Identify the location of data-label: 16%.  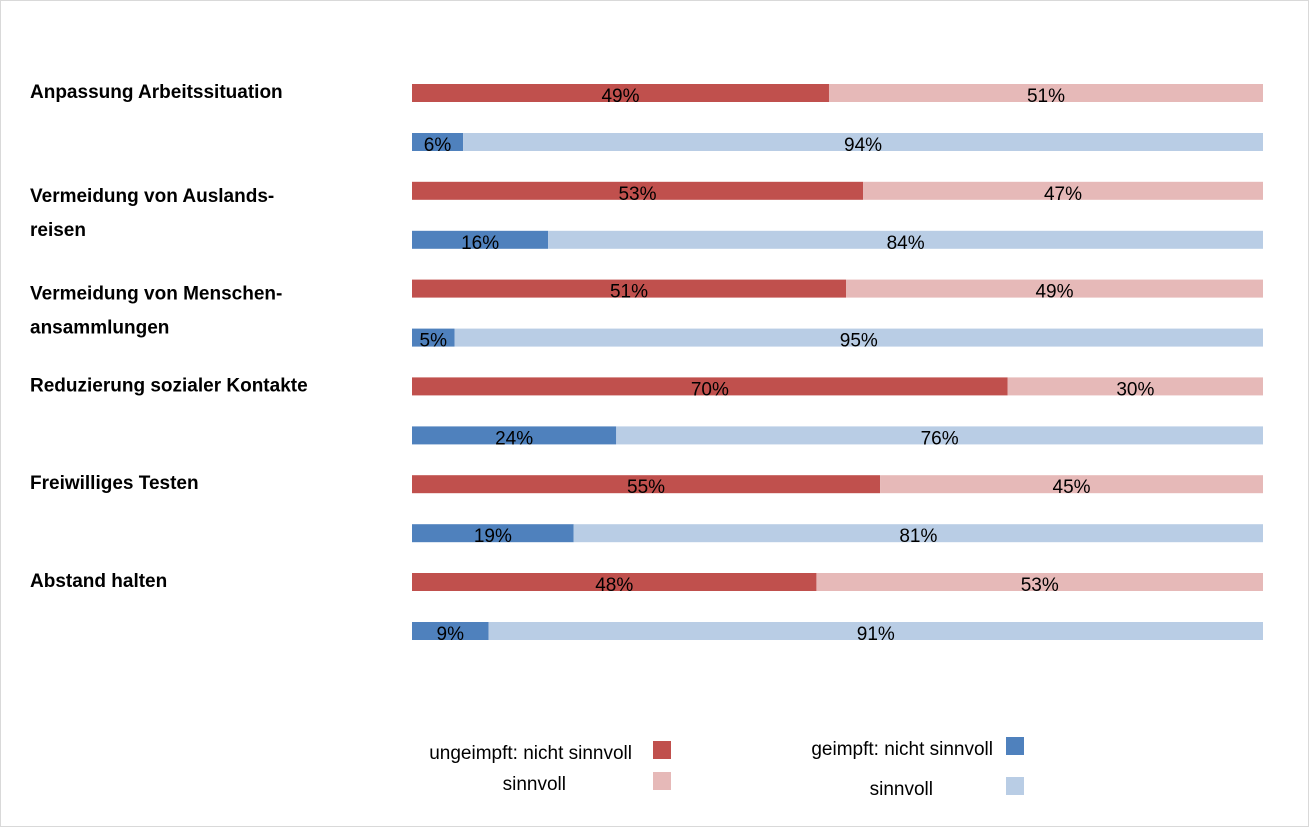
(480, 243).